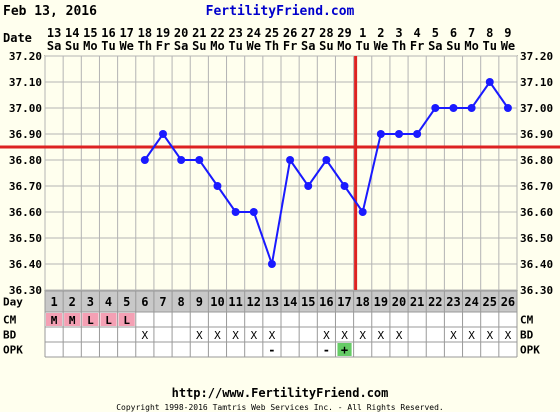 The height and width of the screenshot is (412, 560). Describe the element at coordinates (181, 302) in the screenshot. I see `cycle-day-label: 8` at that location.